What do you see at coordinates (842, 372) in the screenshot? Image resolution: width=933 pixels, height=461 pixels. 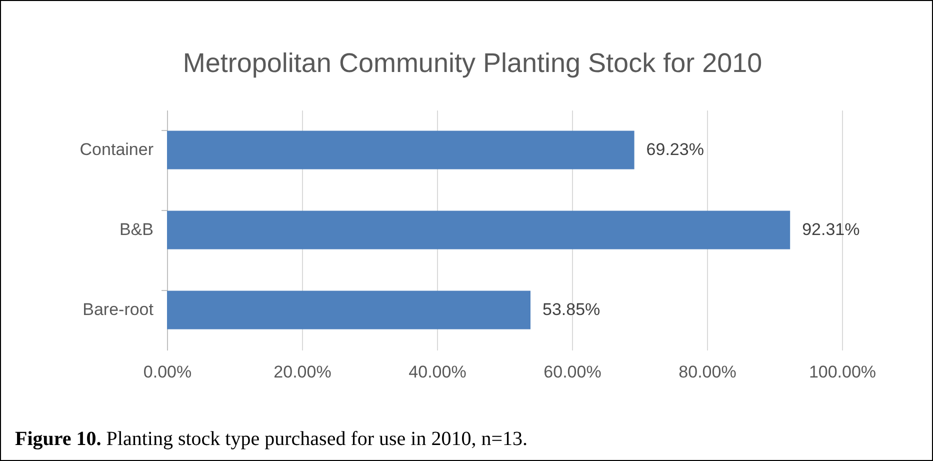 I see `x-tick-label: 100.00%` at bounding box center [842, 372].